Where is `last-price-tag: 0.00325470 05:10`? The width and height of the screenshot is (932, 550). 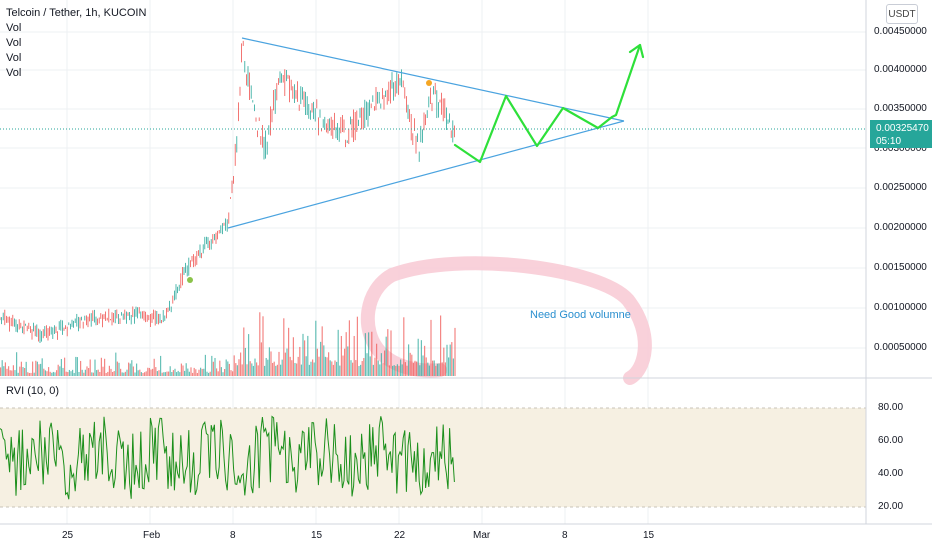 last-price-tag: 0.00325470 05:10 is located at coordinates (901, 134).